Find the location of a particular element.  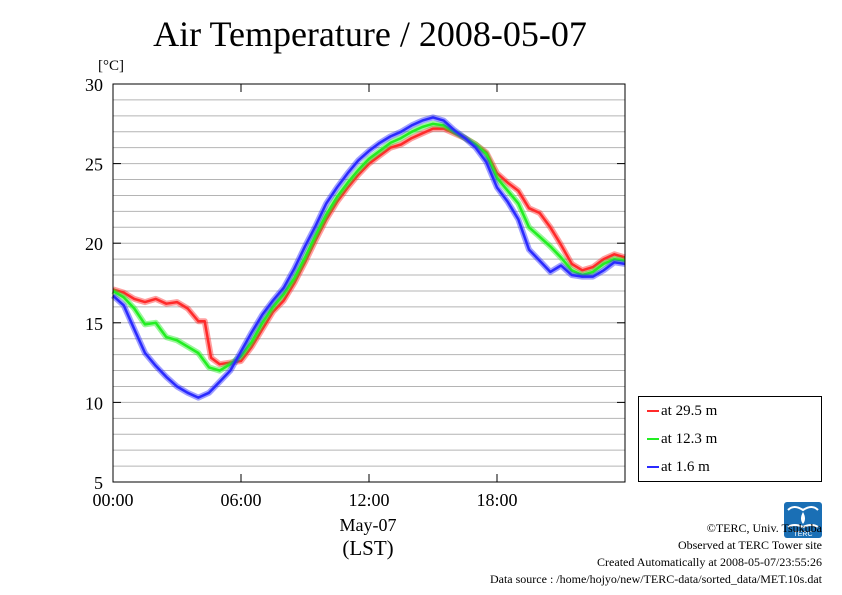

observed-text: Observed at TERC Tower site is located at coordinates (749, 545).